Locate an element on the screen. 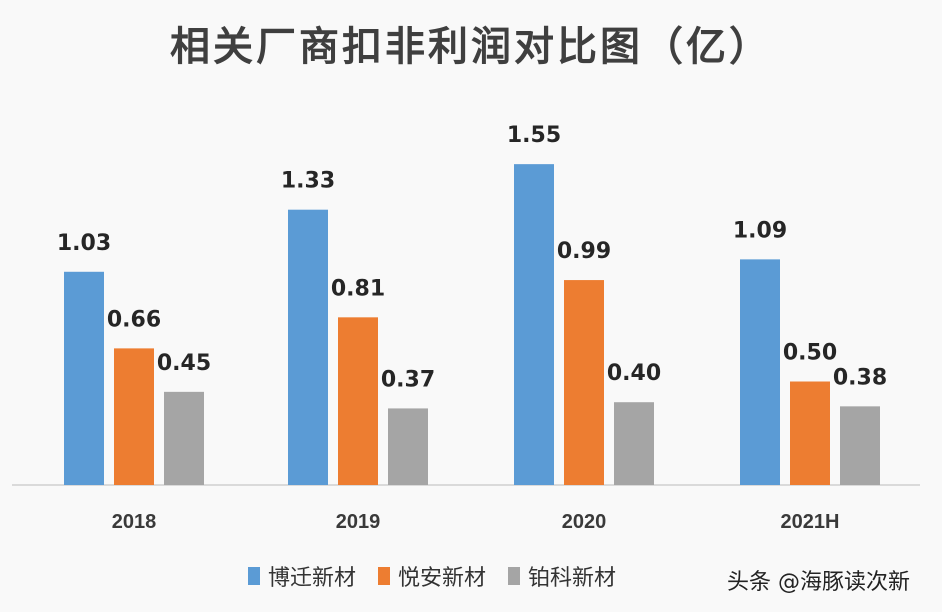  data-label: 1.55 is located at coordinates (534, 135).